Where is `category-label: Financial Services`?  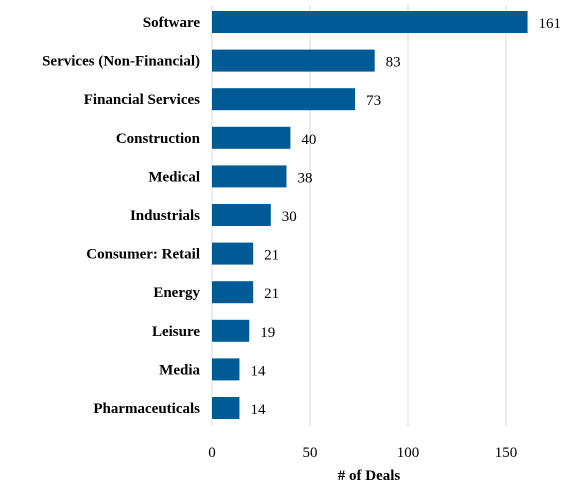 category-label: Financial Services is located at coordinates (142, 100).